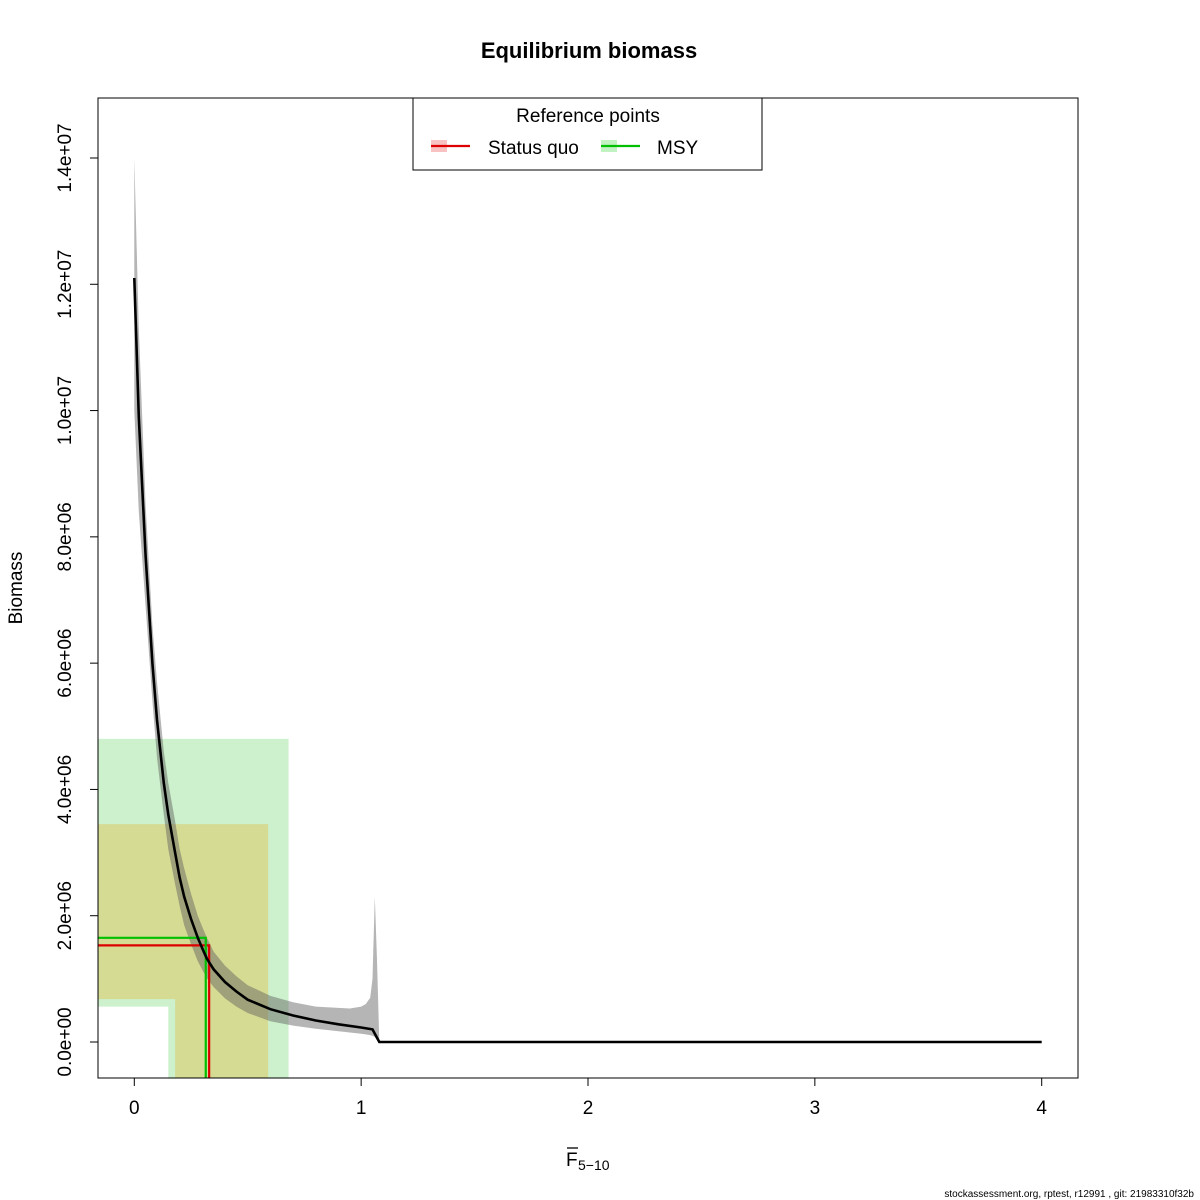 This screenshot has height=1200, width=1200. I want to click on x-tick-label: 2, so click(588, 1108).